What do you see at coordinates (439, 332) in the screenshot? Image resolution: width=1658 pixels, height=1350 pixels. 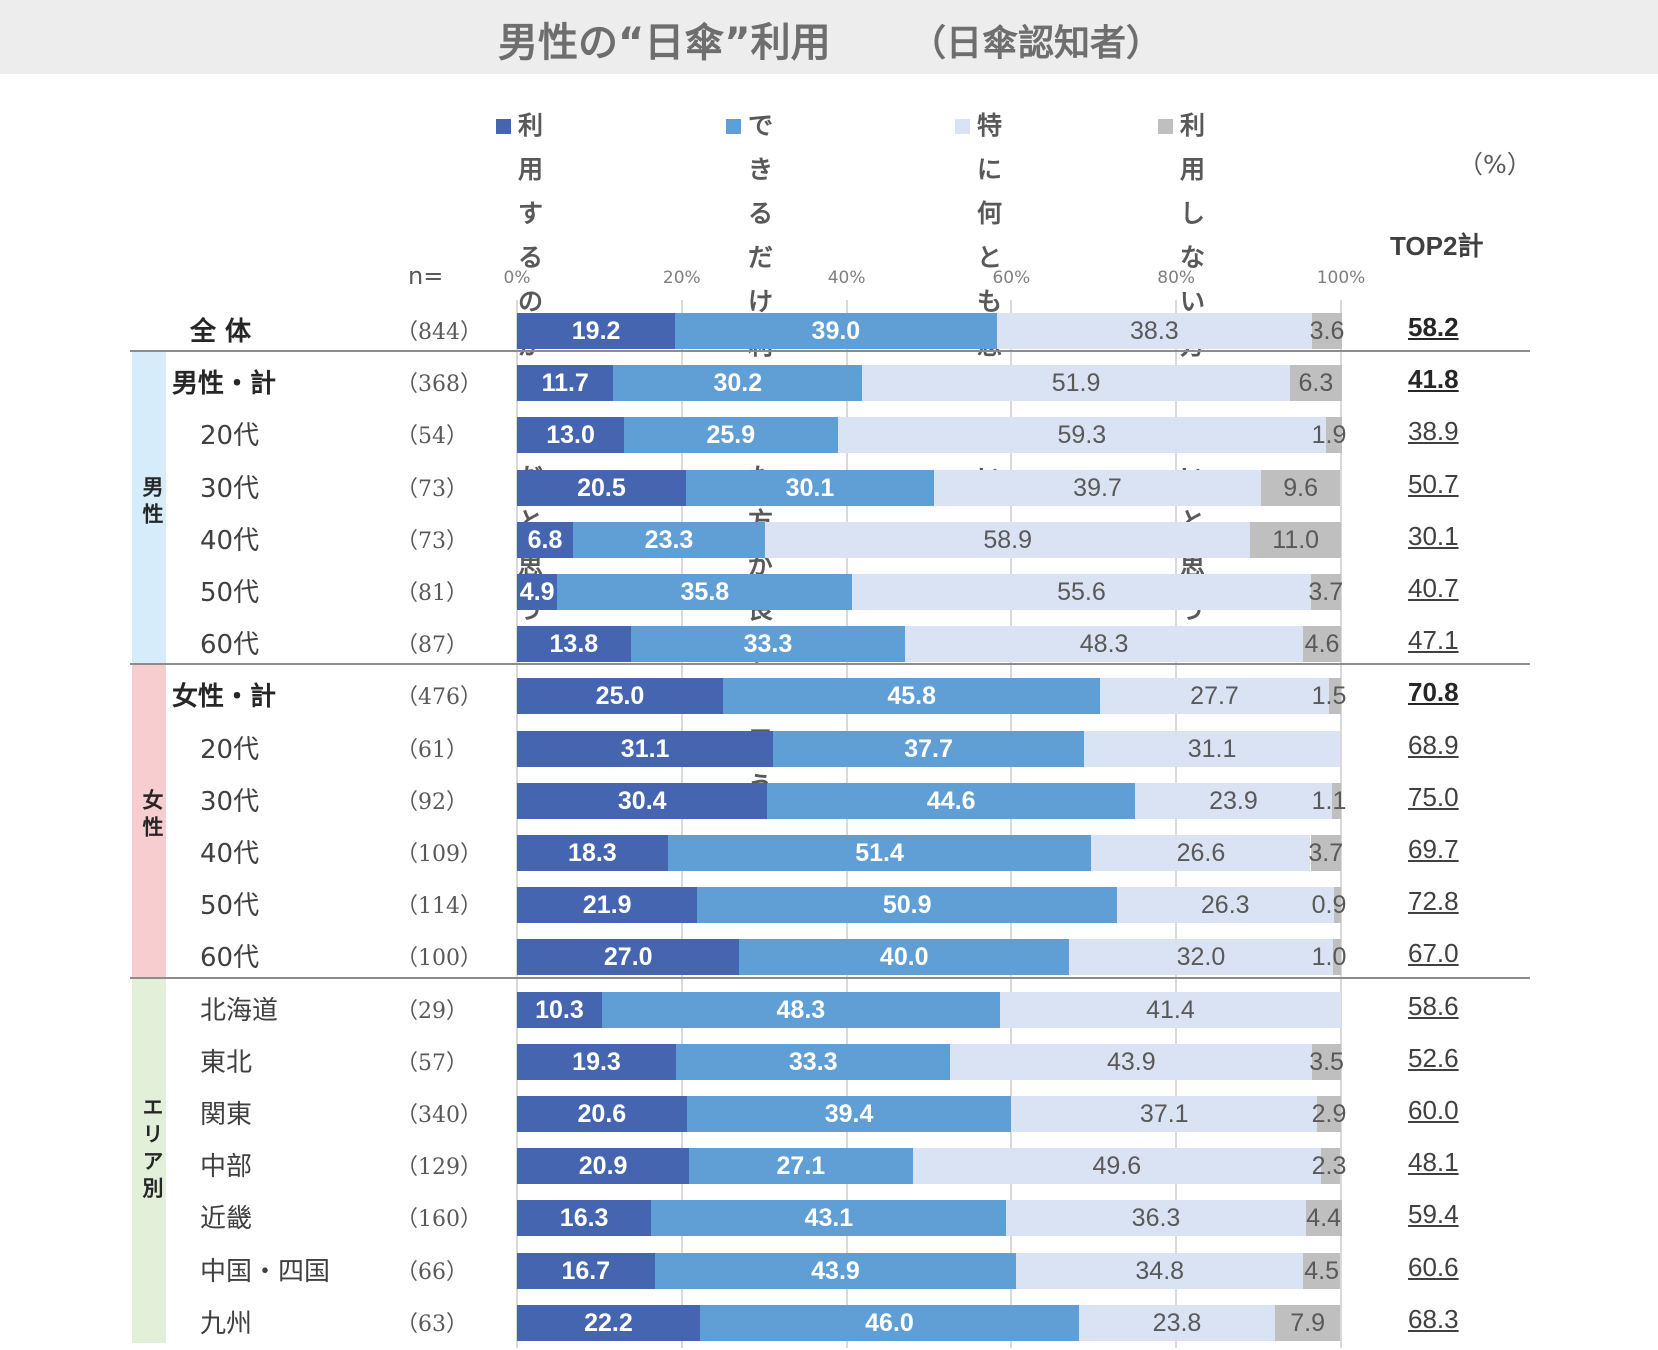 I see `row-sample-size: （844）` at bounding box center [439, 332].